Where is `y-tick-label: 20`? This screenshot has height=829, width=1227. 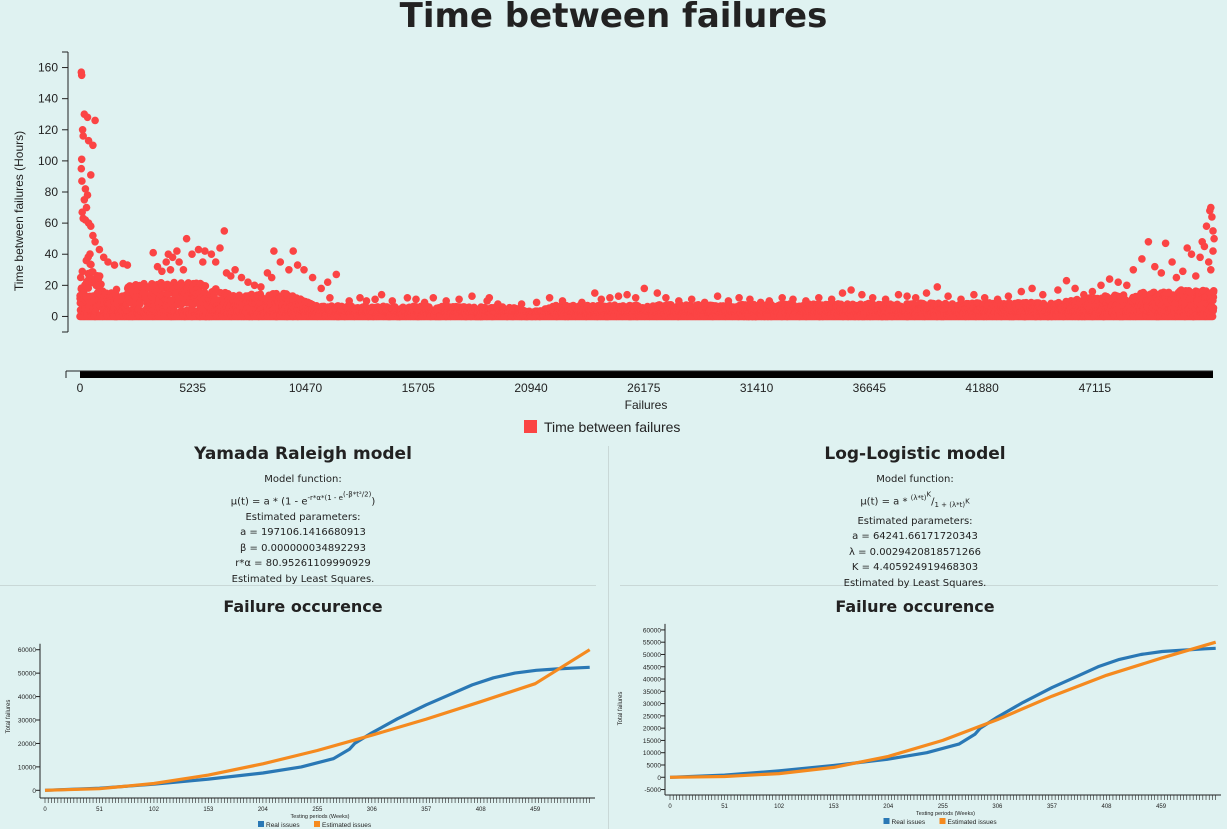 y-tick-label: 20 is located at coordinates (52, 285).